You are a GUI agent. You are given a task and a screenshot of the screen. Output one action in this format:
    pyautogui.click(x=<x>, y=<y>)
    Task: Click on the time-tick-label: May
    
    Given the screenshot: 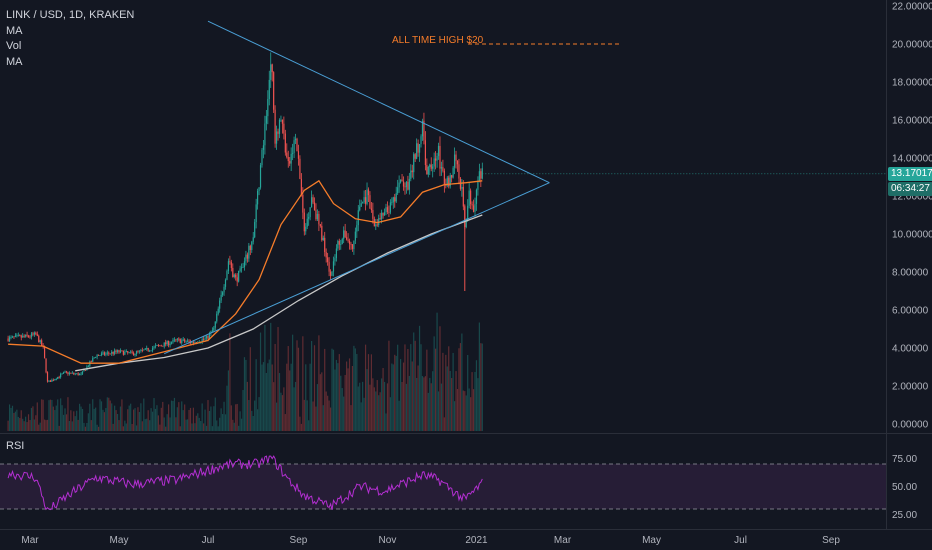 What is the action you would take?
    pyautogui.click(x=651, y=540)
    